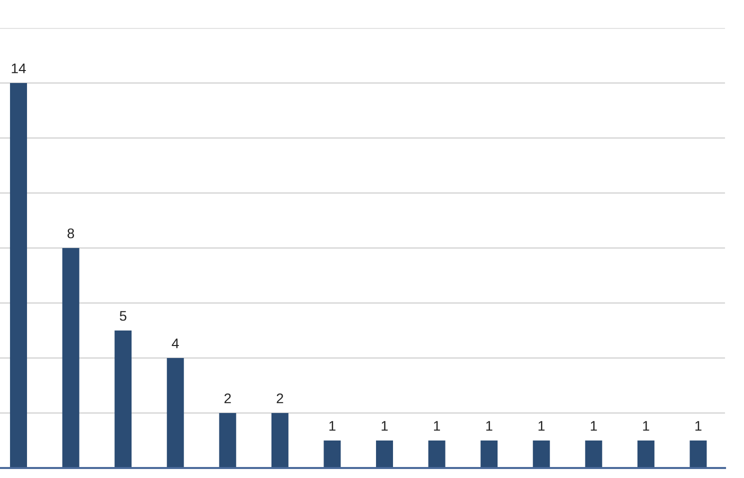  I want to click on data-label: 8, so click(71, 233).